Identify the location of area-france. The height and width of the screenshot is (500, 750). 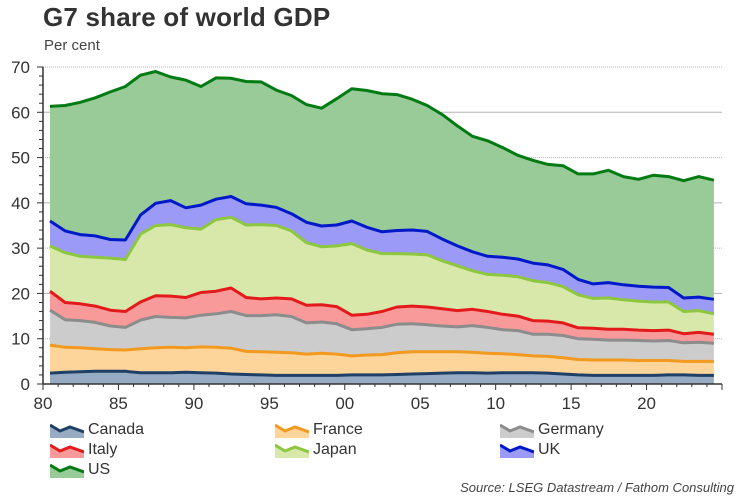
(382, 360).